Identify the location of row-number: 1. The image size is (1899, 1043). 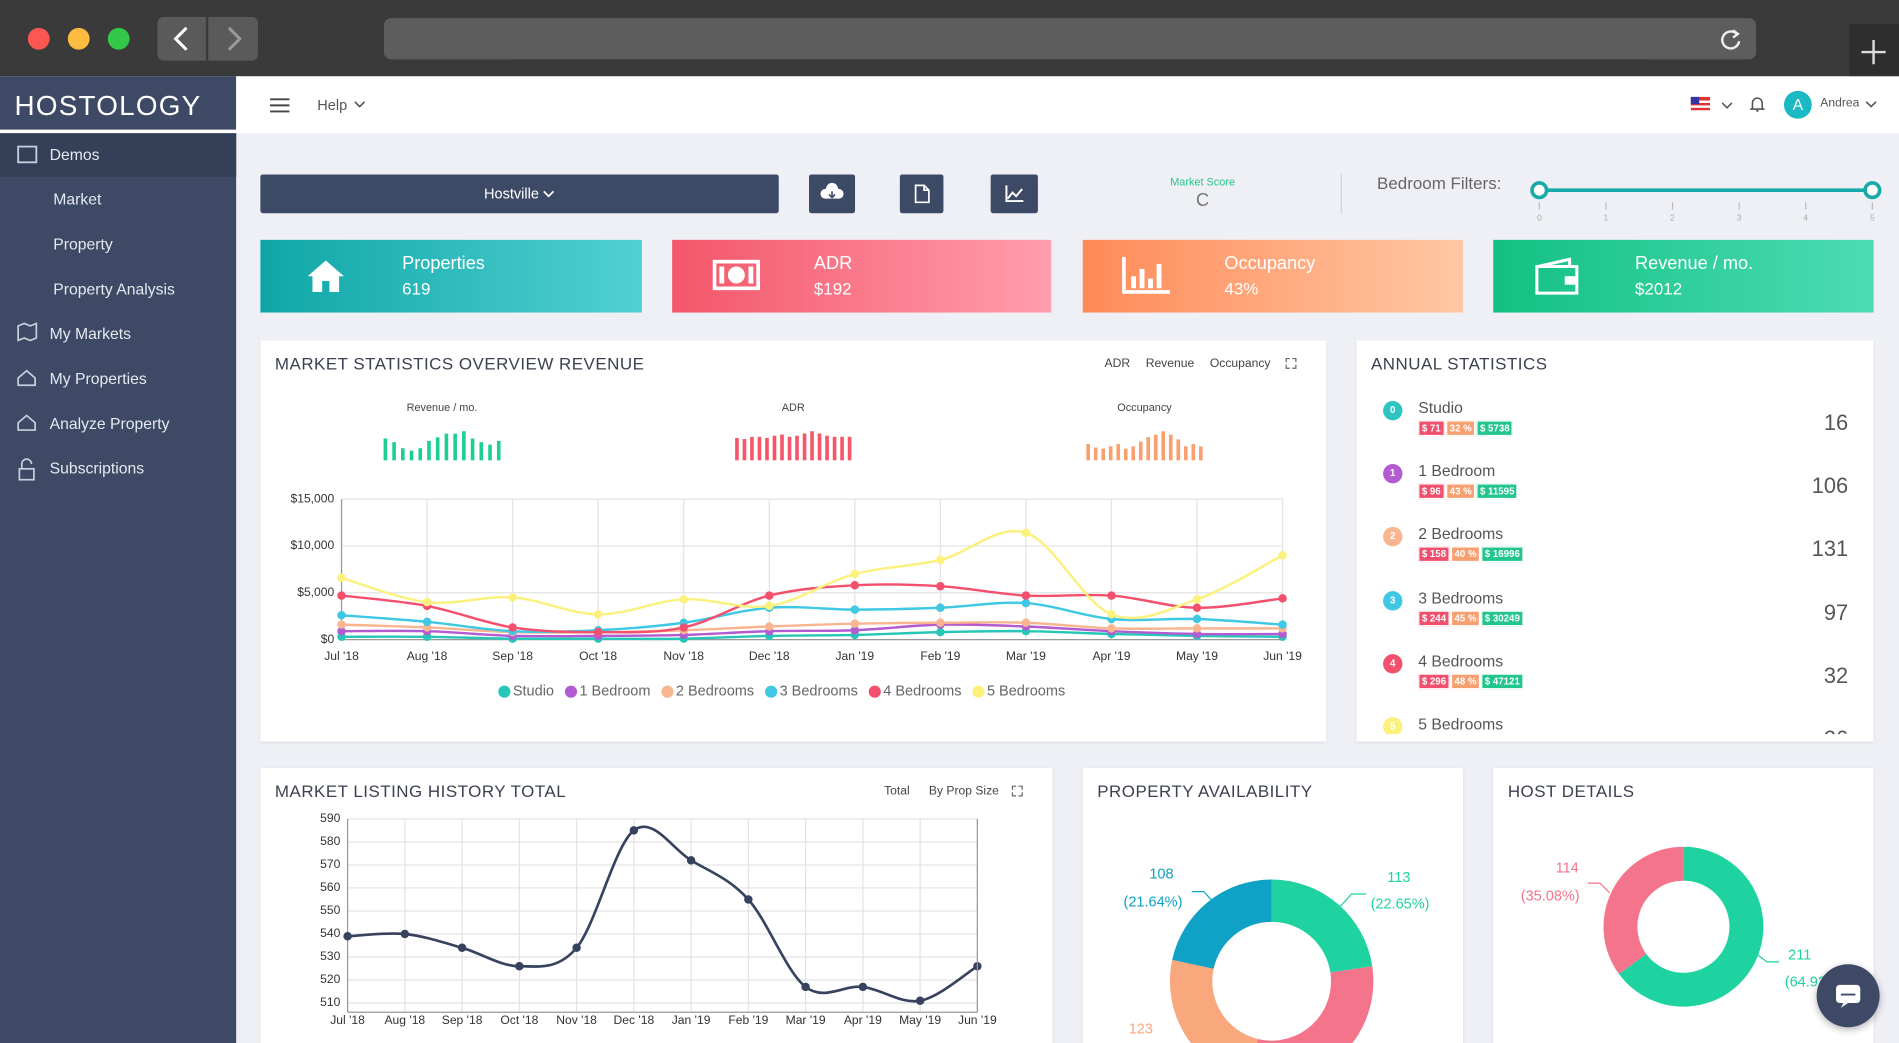
(1393, 474).